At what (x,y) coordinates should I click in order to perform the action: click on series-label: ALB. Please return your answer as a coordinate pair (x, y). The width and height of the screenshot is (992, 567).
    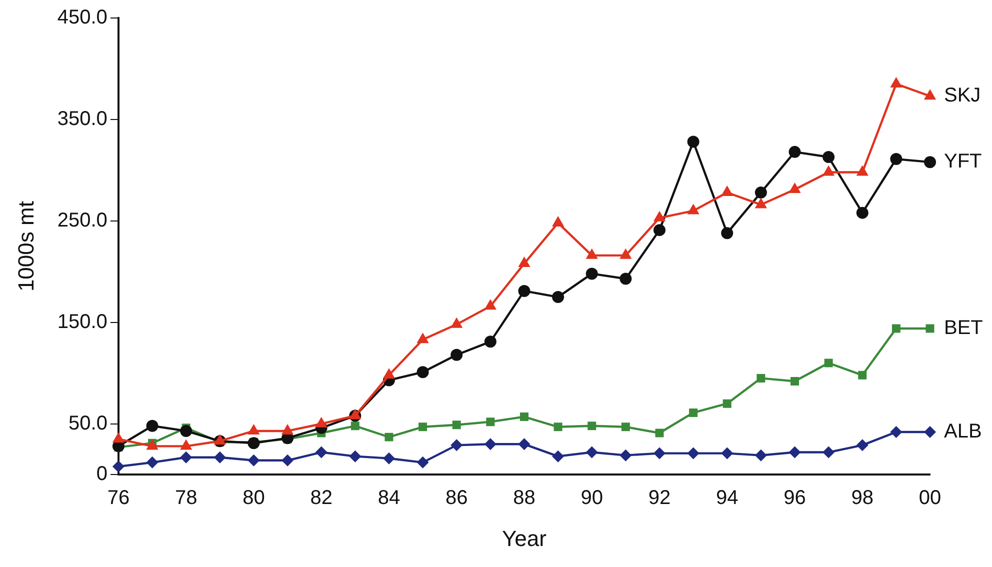
    Looking at the image, I should click on (963, 431).